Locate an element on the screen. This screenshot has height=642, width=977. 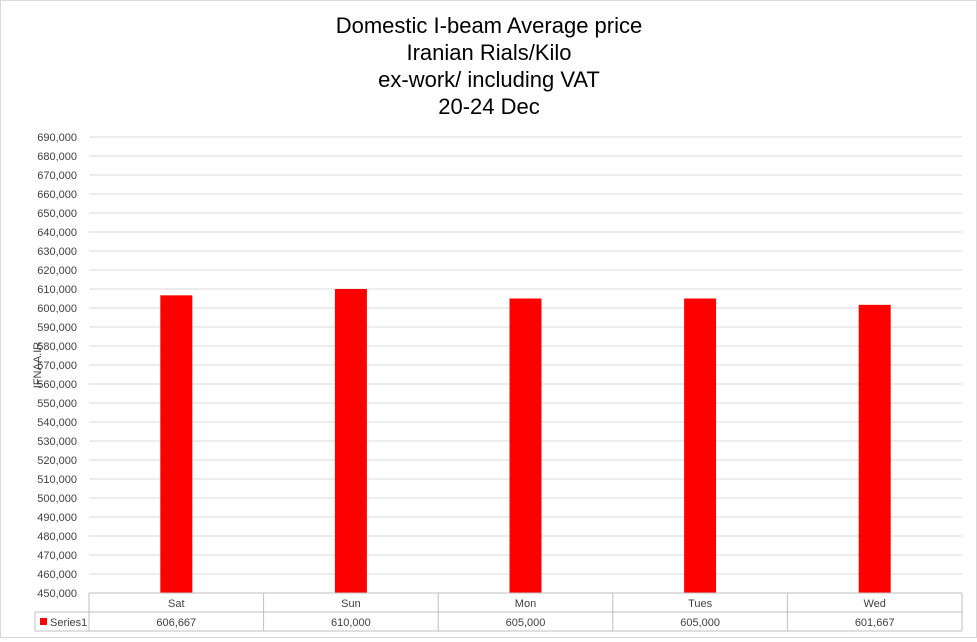
y-tick-label: 570,000 is located at coordinates (57, 366).